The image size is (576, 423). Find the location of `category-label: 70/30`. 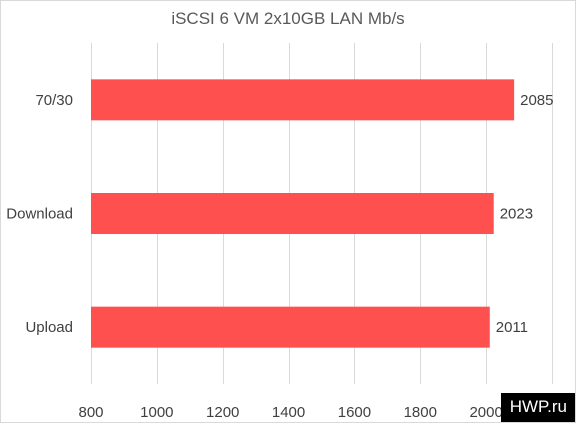

category-label: 70/30 is located at coordinates (54, 100).